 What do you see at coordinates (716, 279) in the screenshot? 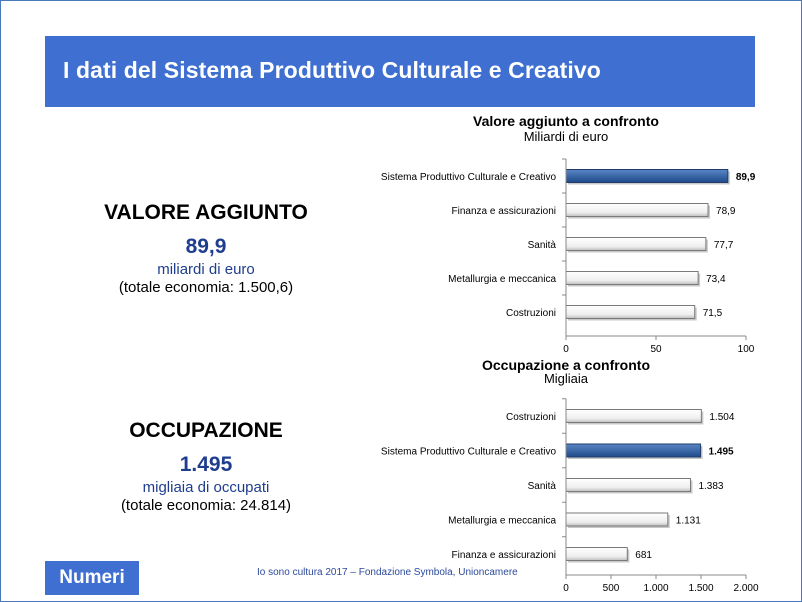
I see `value-label: 73,4` at bounding box center [716, 279].